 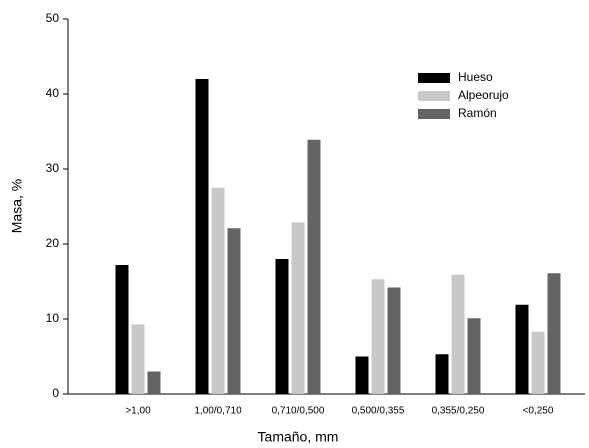 I want to click on legend-label: Alpeorujo, so click(x=483, y=95).